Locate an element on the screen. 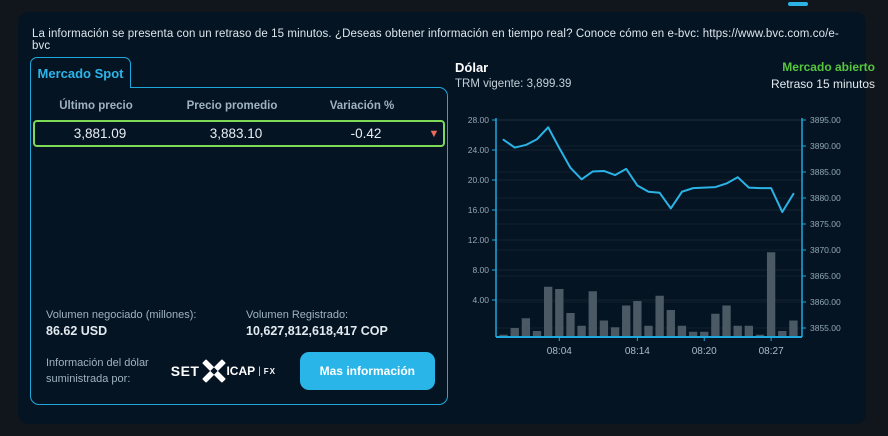 This screenshot has height=436, width=888. svg-text: 08:20 is located at coordinates (704, 351).